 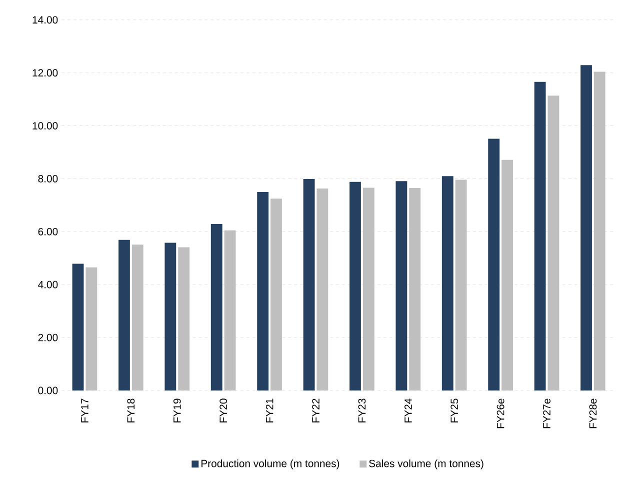 What do you see at coordinates (270, 465) in the screenshot?
I see `legend-label: Production volume (m tonnes)` at bounding box center [270, 465].